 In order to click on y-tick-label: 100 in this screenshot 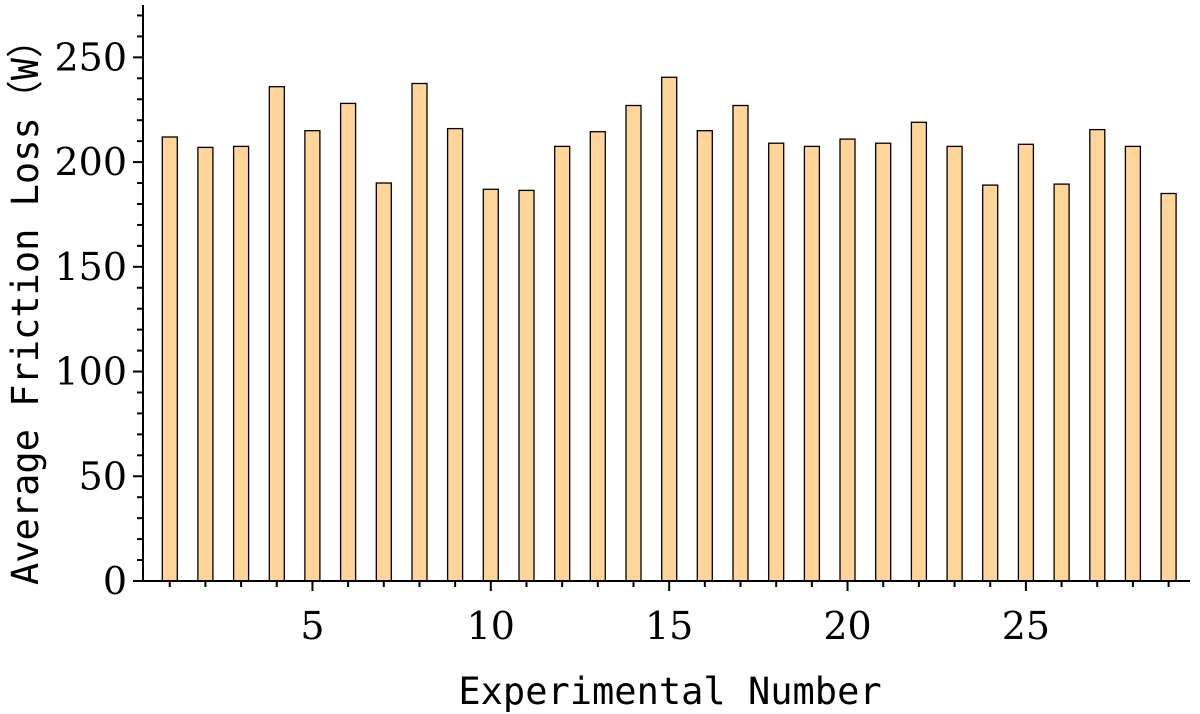, I will do `click(90, 372)`.